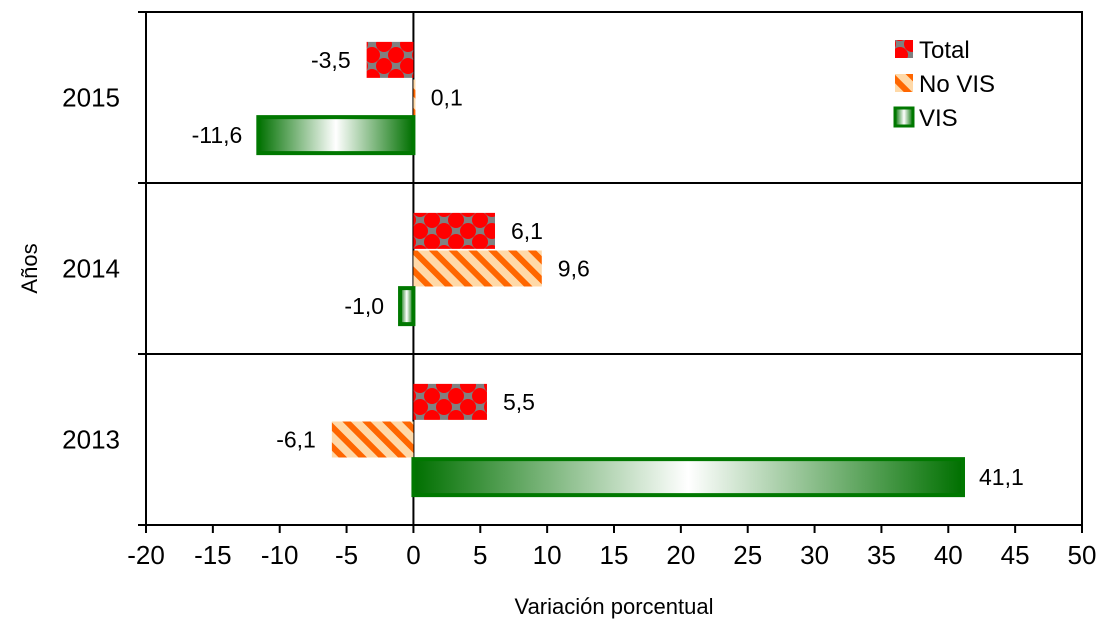  What do you see at coordinates (527, 231) in the screenshot?
I see `data-label-total-2014: 6,1` at bounding box center [527, 231].